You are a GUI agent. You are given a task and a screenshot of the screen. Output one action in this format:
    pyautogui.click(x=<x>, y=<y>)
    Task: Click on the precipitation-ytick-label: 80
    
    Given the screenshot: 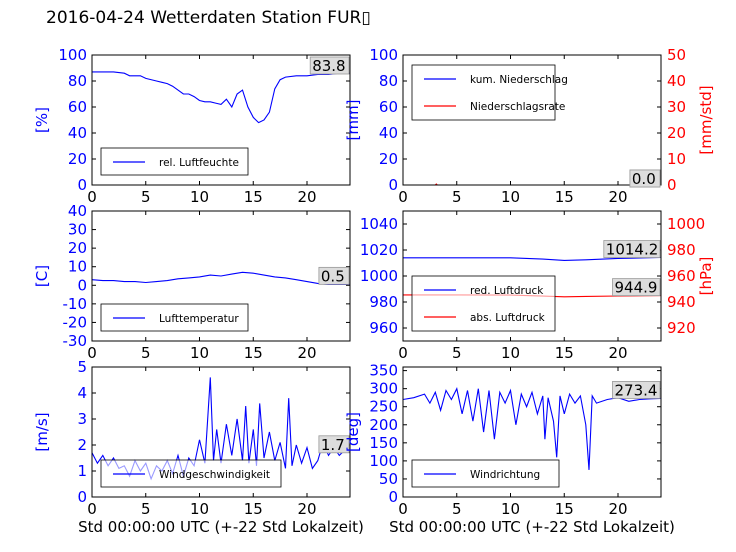 What is the action you would take?
    pyautogui.click(x=388, y=81)
    